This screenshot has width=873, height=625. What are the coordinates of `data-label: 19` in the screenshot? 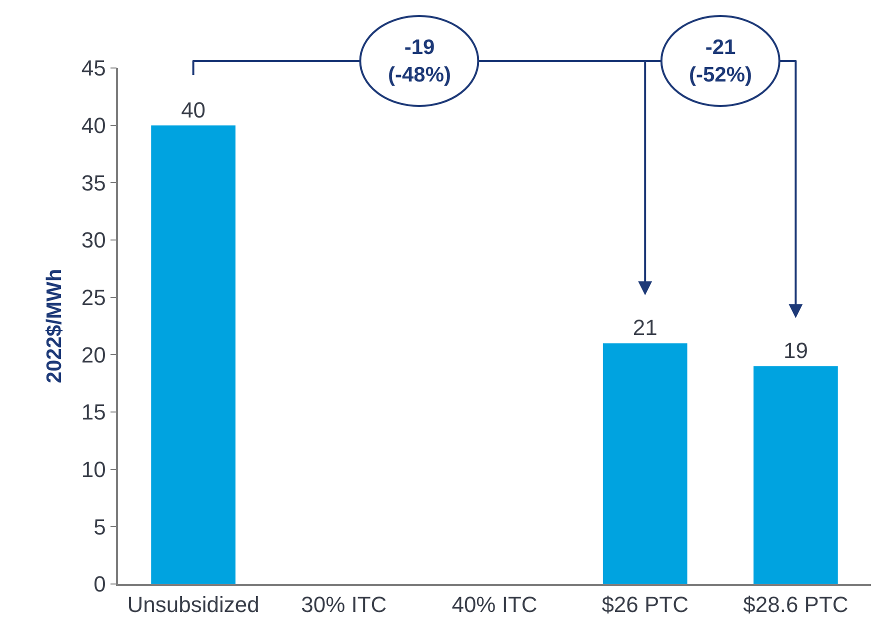 It's located at (795, 351).